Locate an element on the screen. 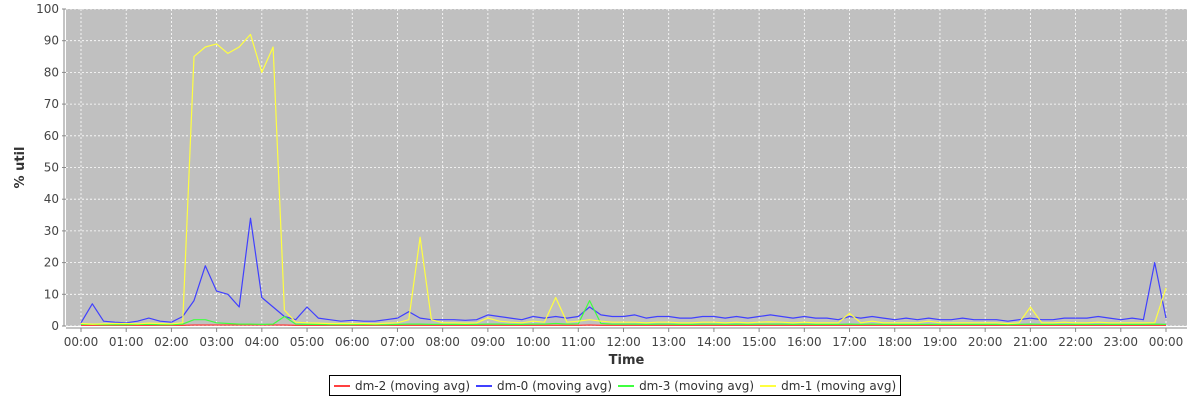 This screenshot has height=400, width=1200. y-tick-label: 70 is located at coordinates (51, 104).